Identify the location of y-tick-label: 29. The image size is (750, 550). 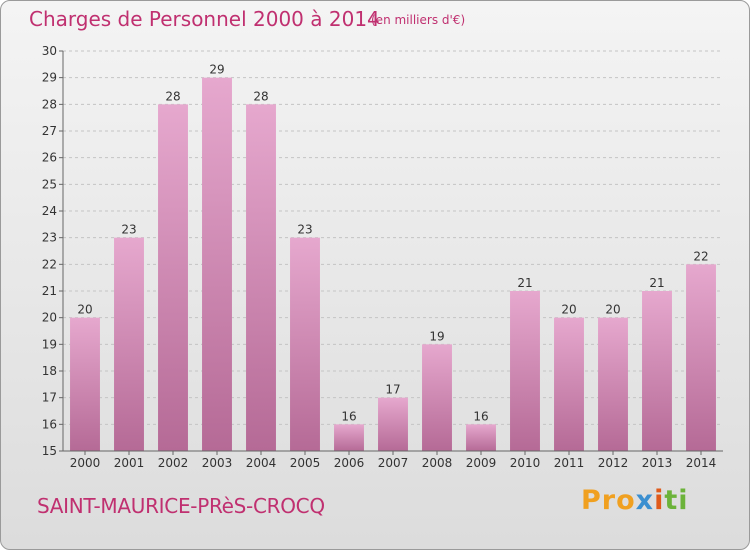
(49, 78).